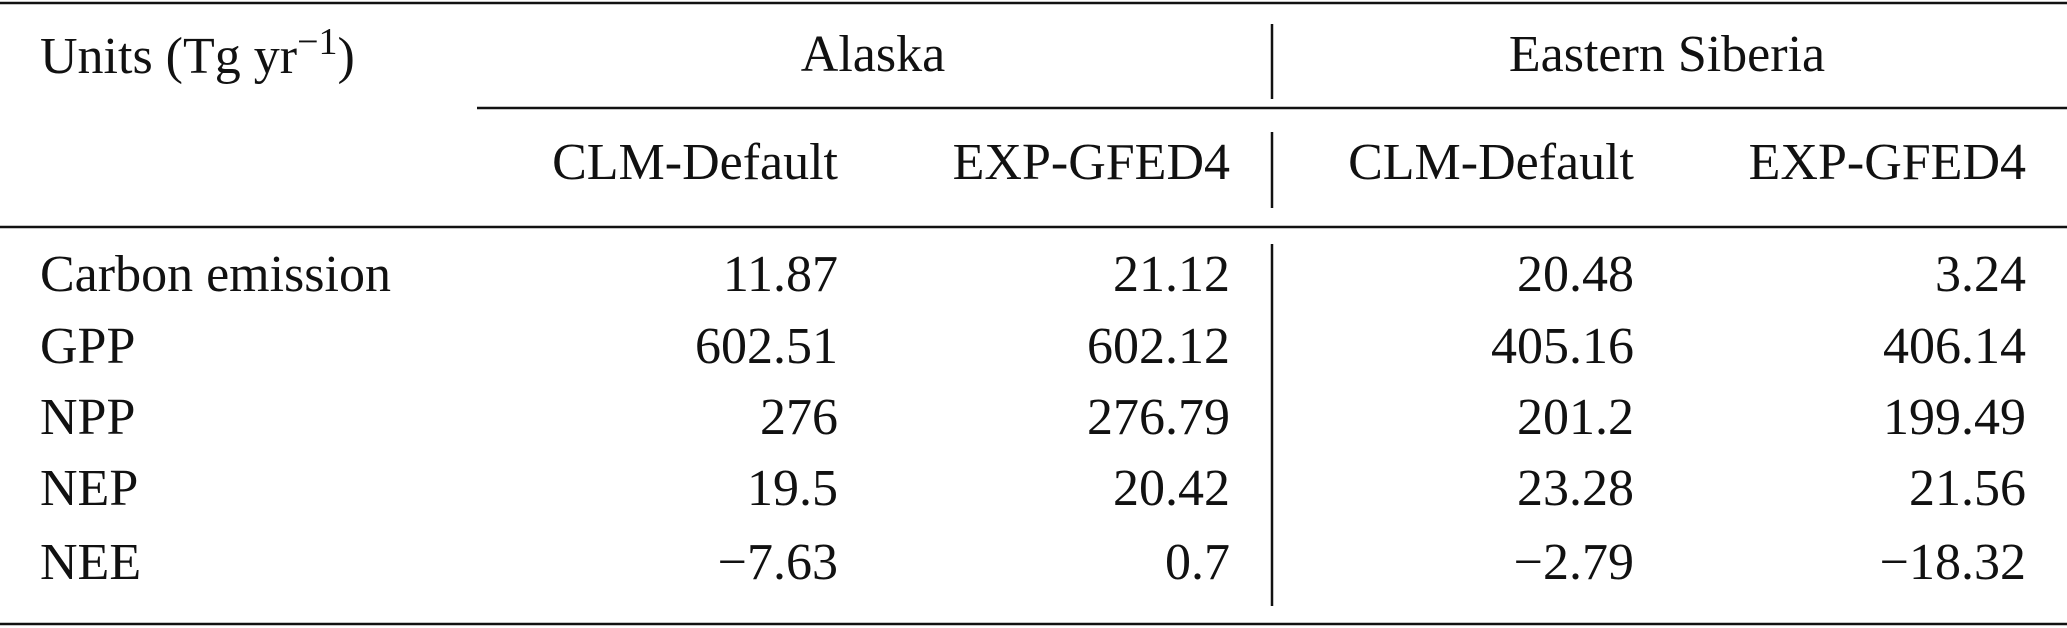  Describe the element at coordinates (1954, 417) in the screenshot. I see `cell-value: 199.49` at that location.